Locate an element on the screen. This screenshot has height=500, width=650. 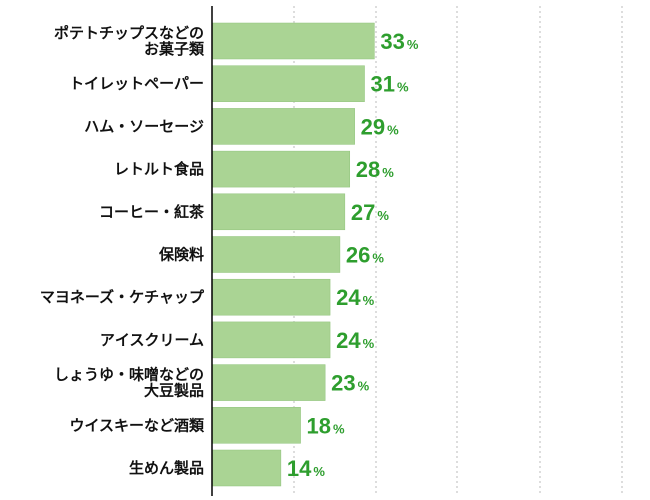
category-label-9: しょうゆ・味噌などの大豆製品 is located at coordinates (129, 383).